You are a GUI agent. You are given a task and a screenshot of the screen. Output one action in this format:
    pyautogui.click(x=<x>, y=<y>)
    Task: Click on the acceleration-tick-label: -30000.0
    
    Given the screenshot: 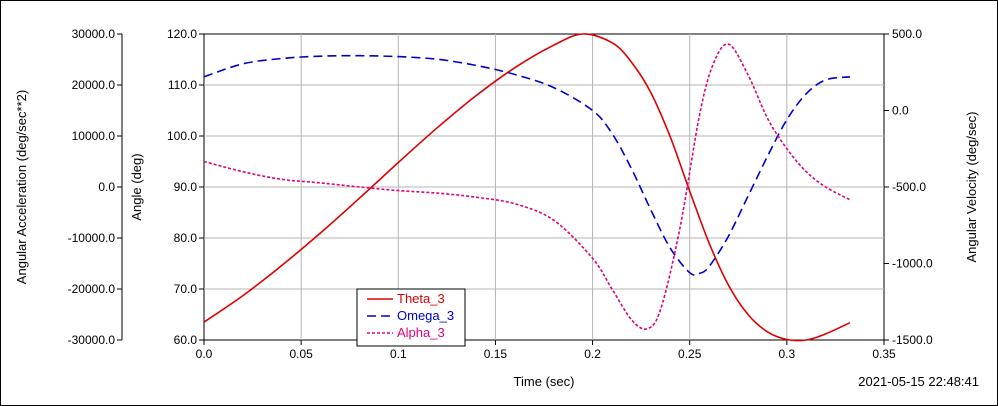 What is the action you would take?
    pyautogui.click(x=92, y=340)
    